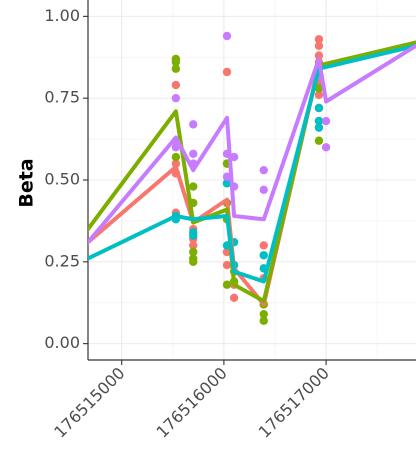  Describe the element at coordinates (62, 15) in the screenshot. I see `y-tick-label: 1.00` at that location.